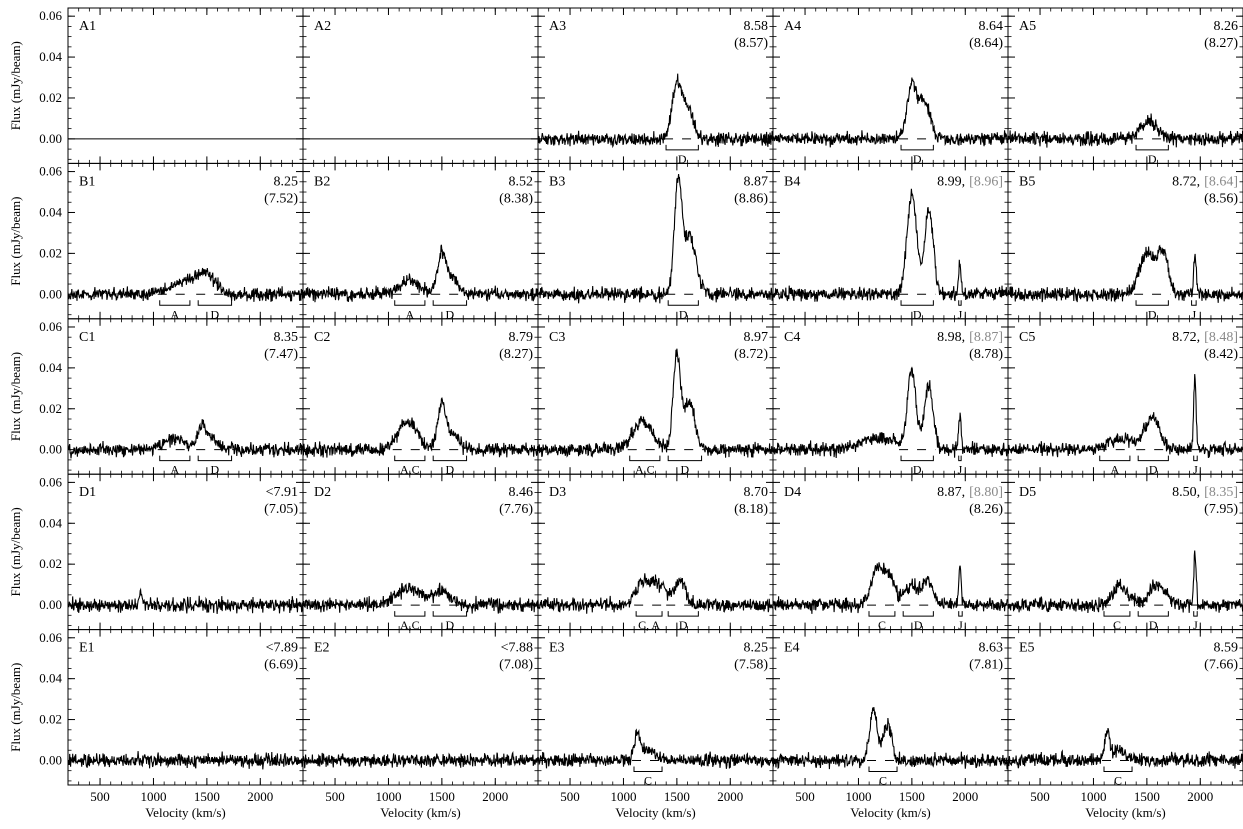 This screenshot has width=1243, height=829. Describe the element at coordinates (322, 648) in the screenshot. I see `panel-id: E2` at that location.